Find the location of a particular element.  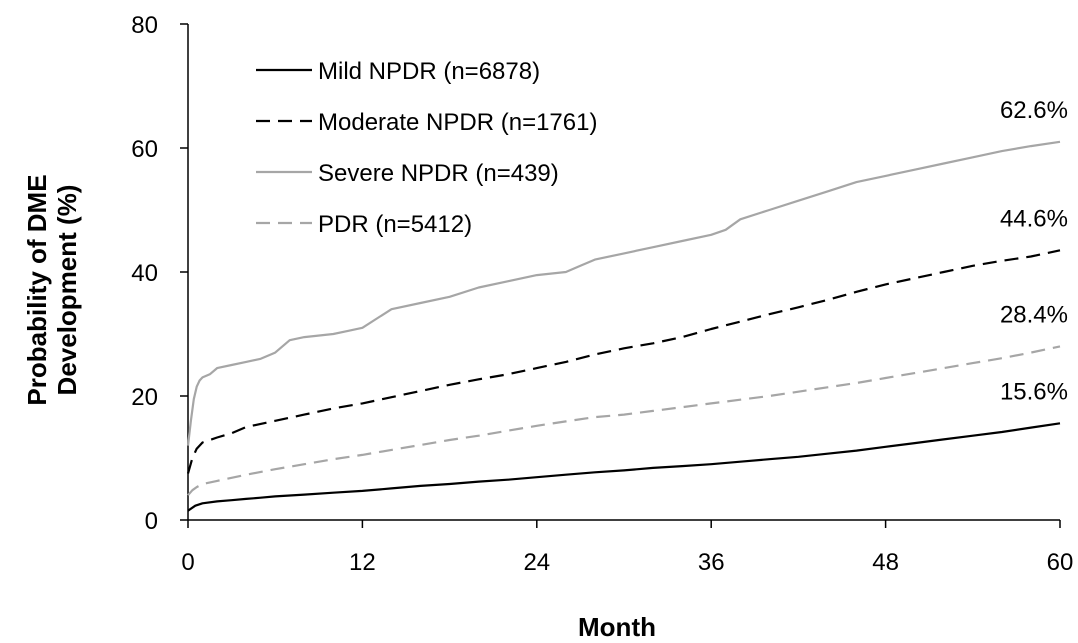

legend-label: Mild NPDR (n=6878) is located at coordinates (429, 71).